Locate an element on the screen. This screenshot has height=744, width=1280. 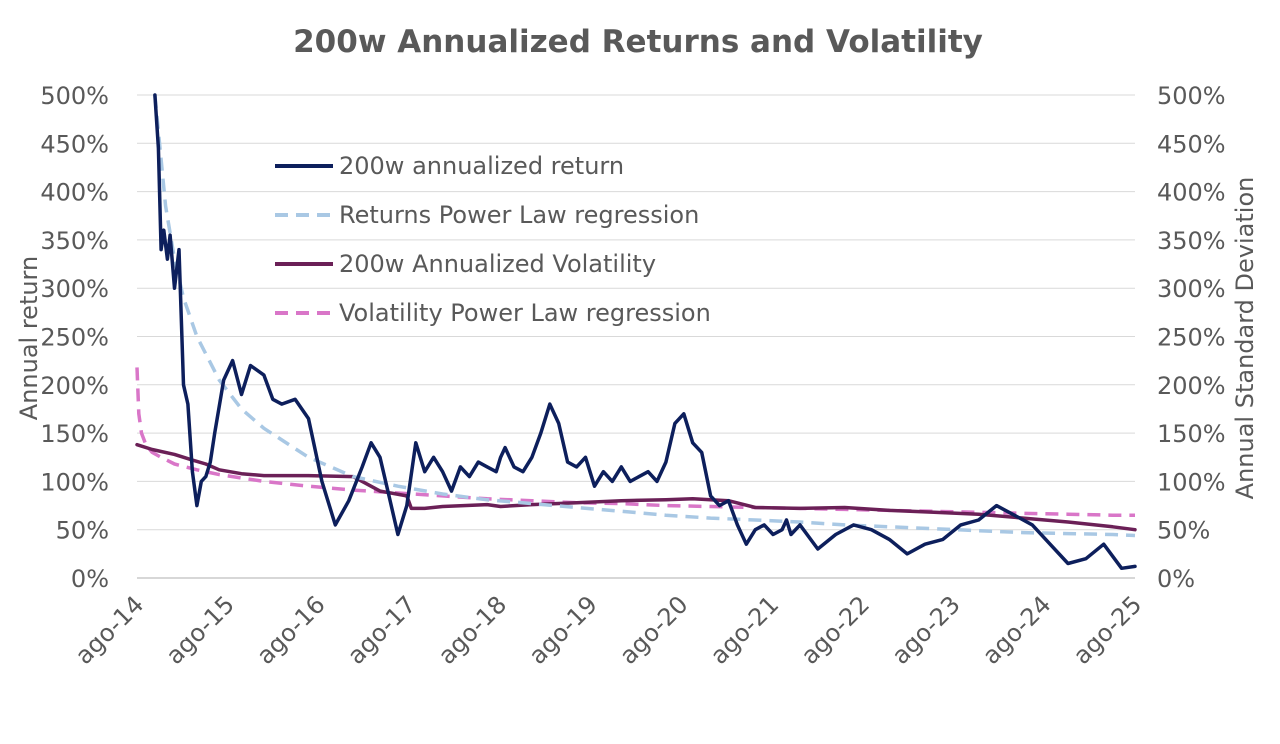
x-tick-label: ago-22 is located at coordinates (835, 629).